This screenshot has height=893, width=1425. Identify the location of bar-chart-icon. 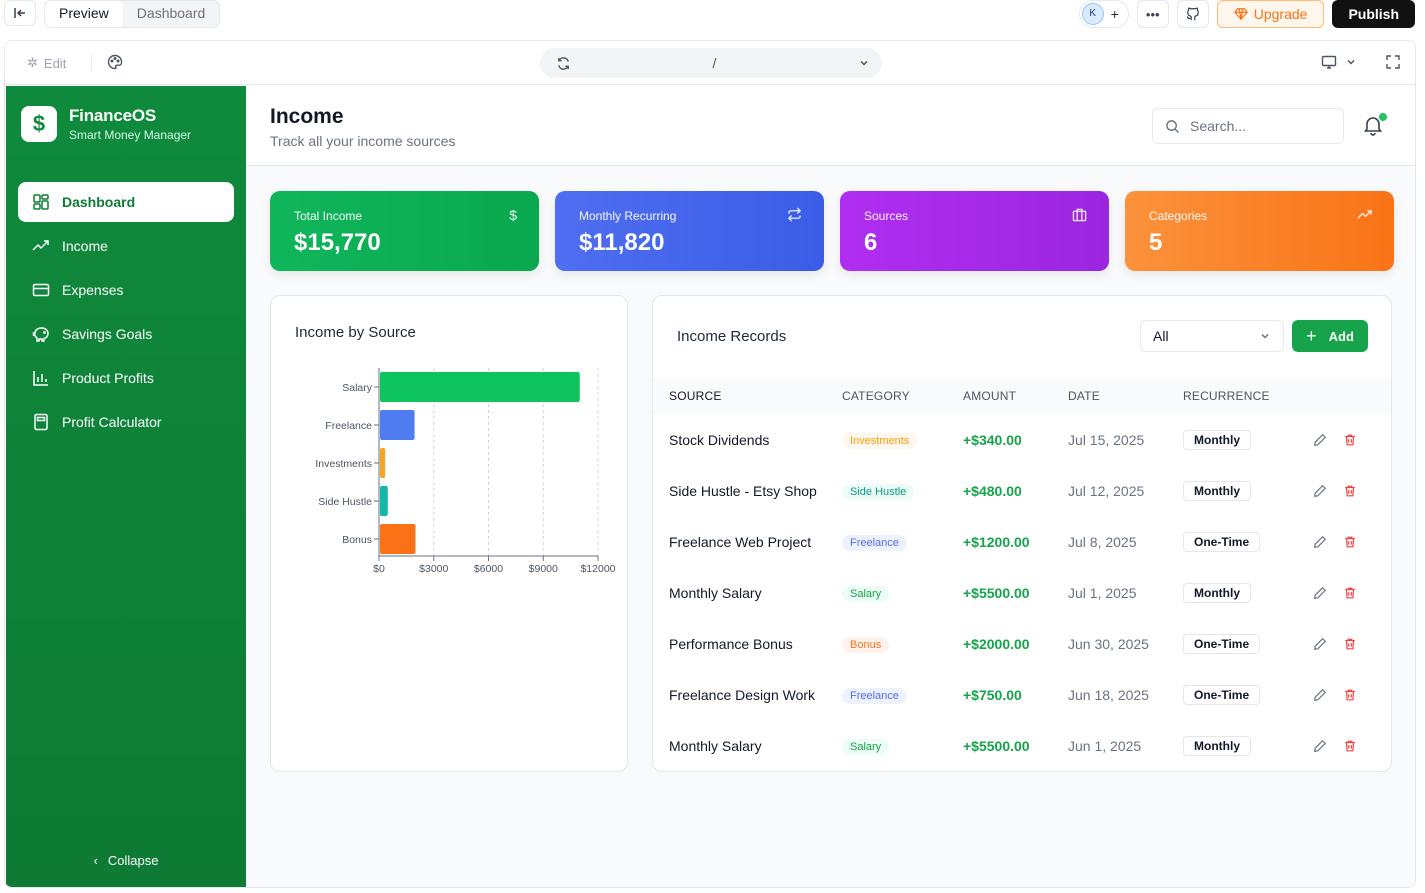
(41, 378).